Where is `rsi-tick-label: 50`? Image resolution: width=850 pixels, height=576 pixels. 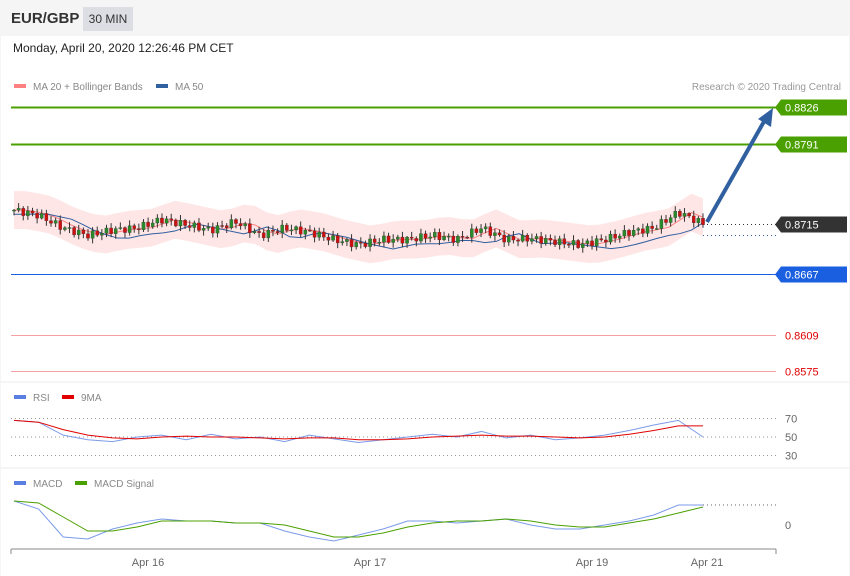
rsi-tick-label: 50 is located at coordinates (791, 438).